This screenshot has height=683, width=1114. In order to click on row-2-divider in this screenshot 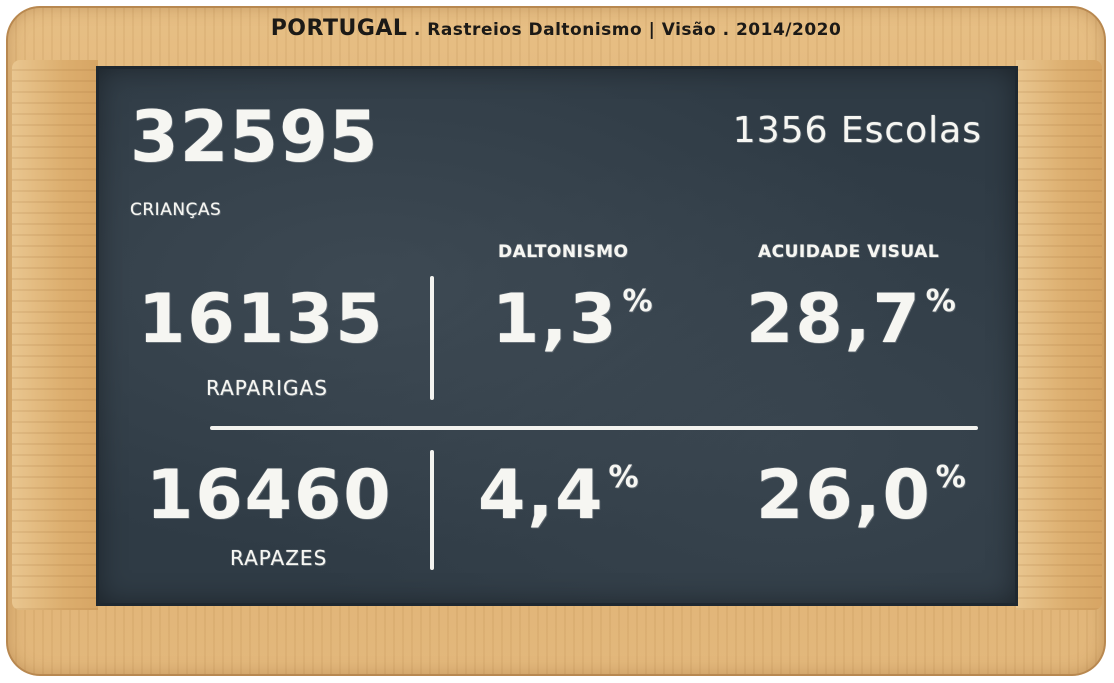, I will do `click(432, 510)`.